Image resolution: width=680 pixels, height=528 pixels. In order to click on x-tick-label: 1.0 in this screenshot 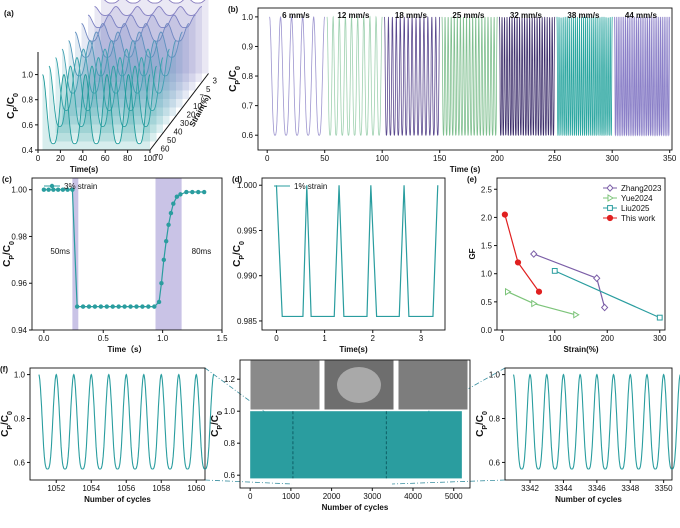, I will do `click(163, 338)`.